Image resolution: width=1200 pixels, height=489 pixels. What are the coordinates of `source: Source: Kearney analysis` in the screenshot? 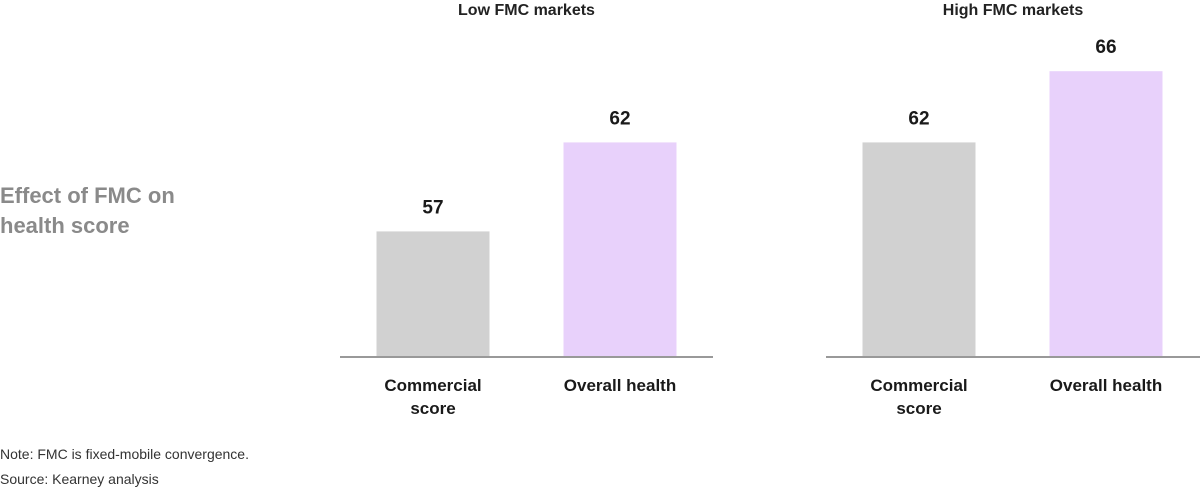 It's located at (79, 479).